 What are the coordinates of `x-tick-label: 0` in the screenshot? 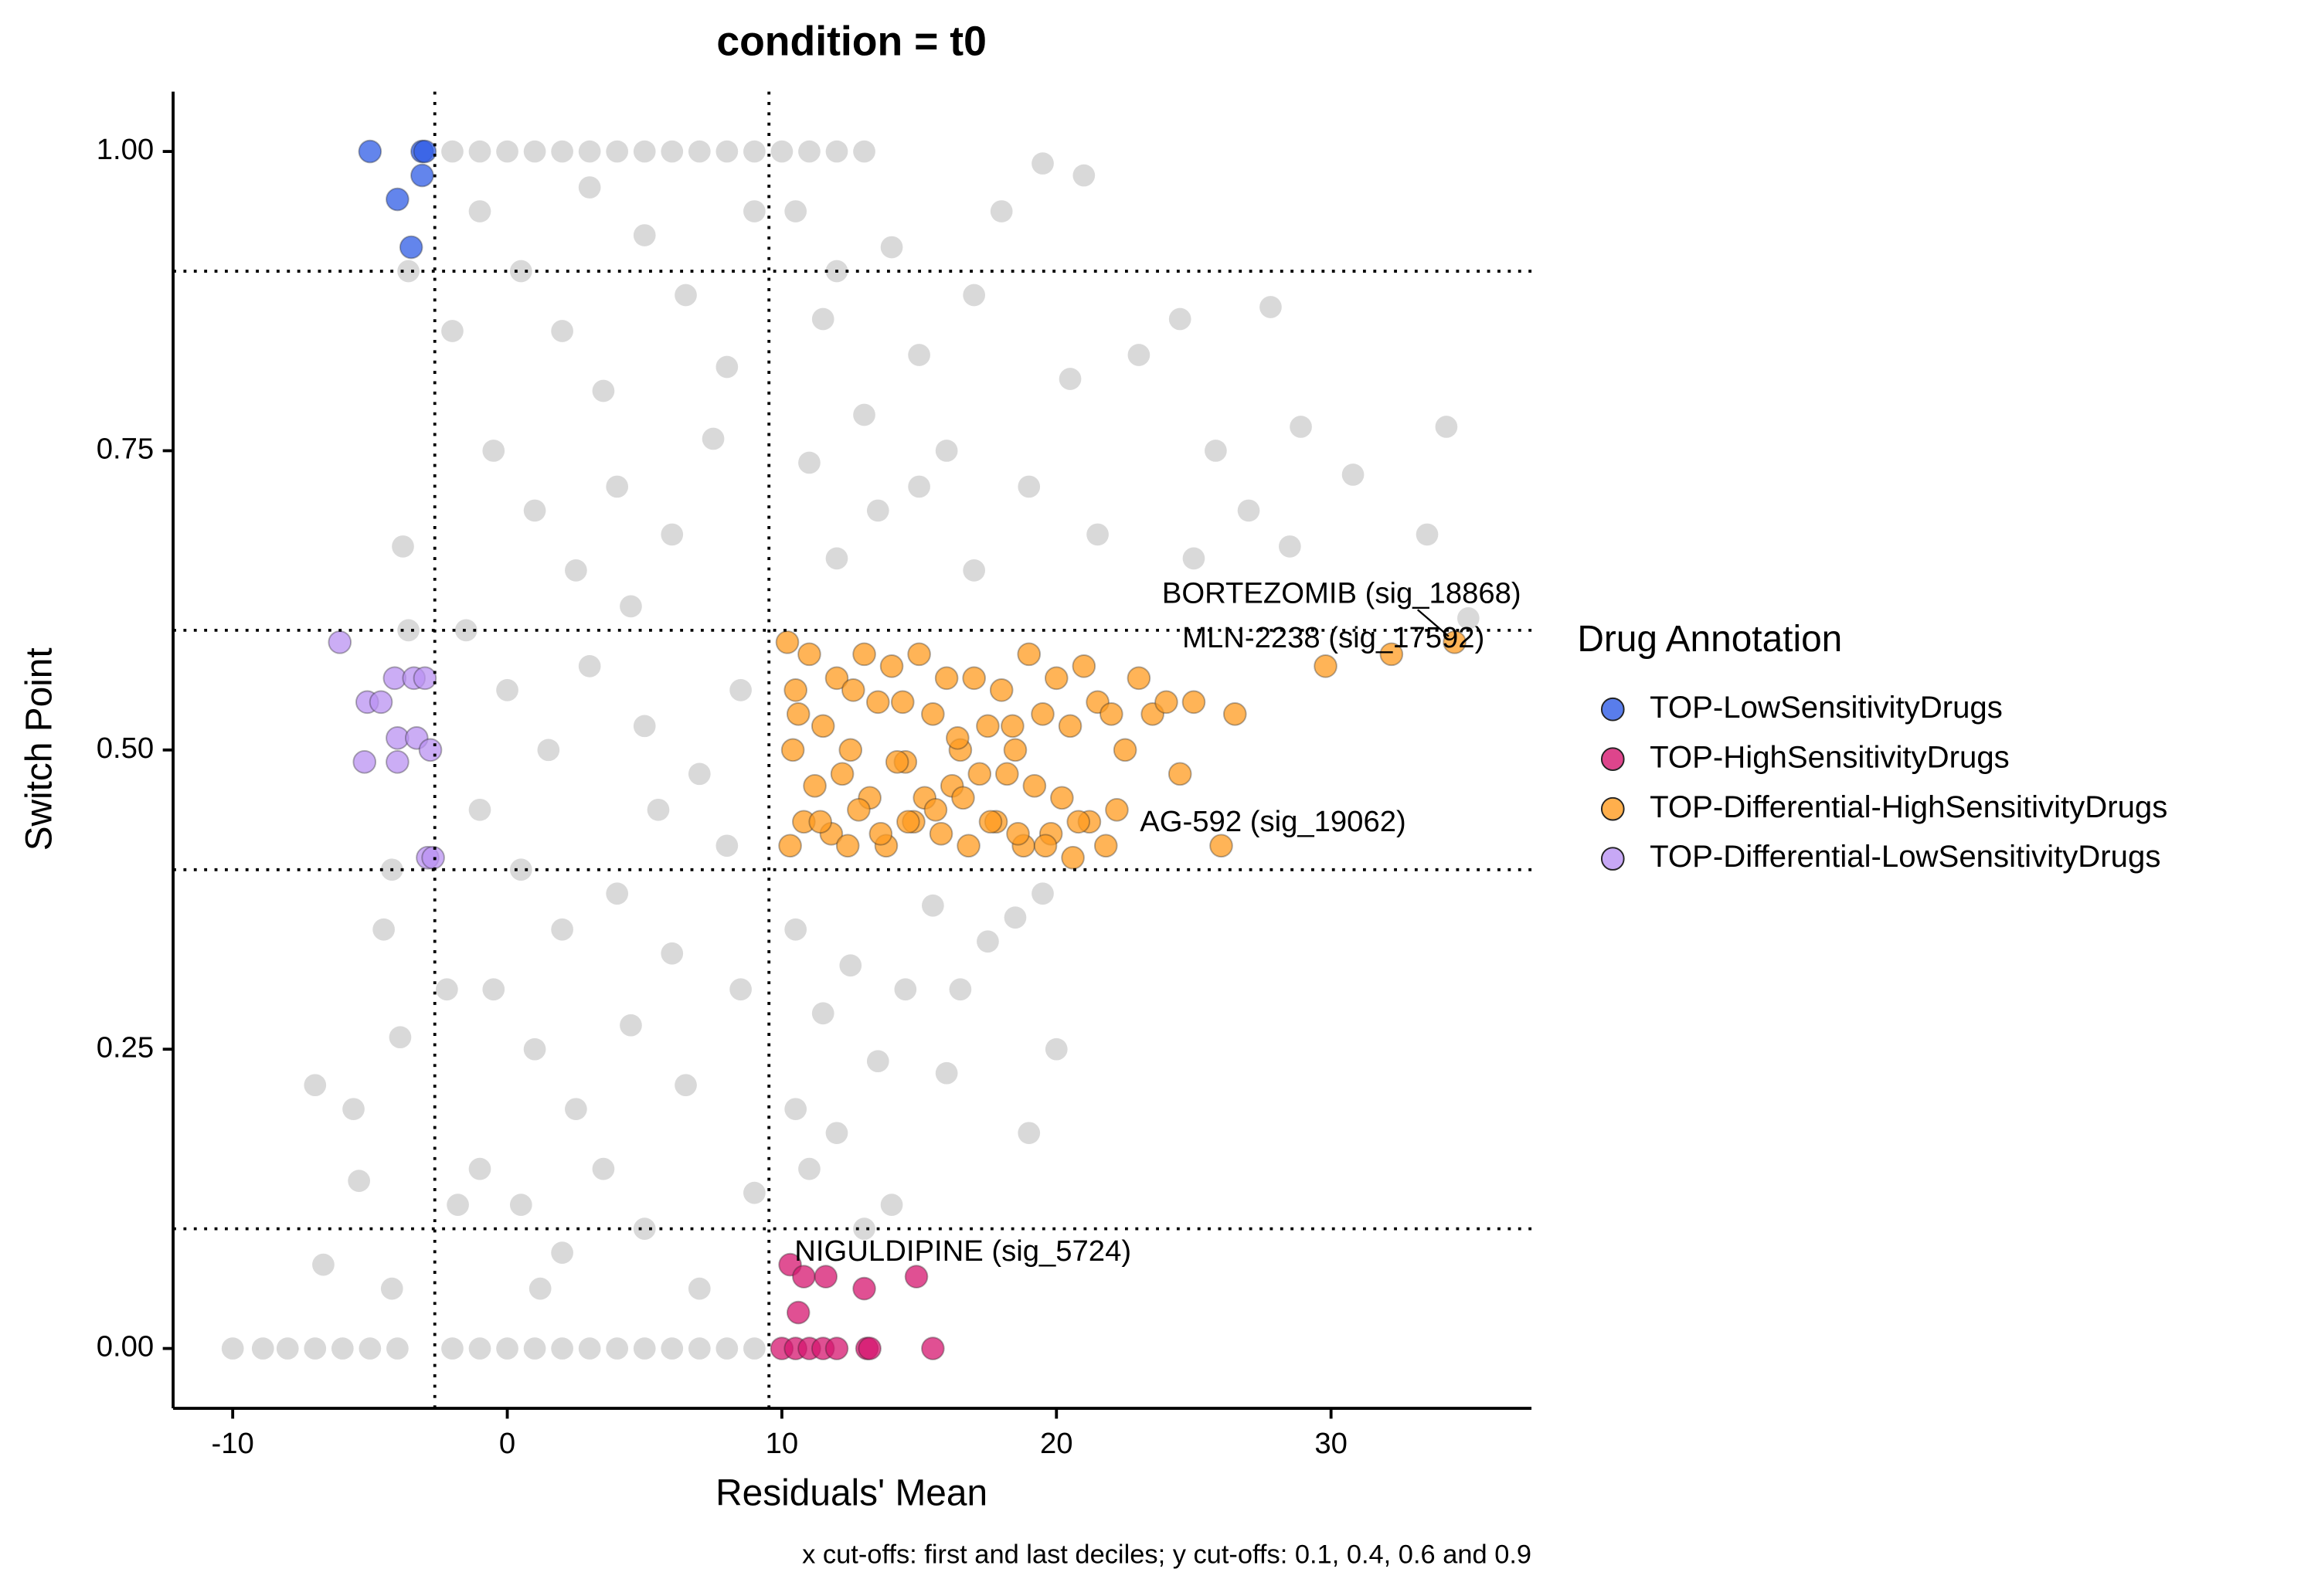 It's located at (507, 1443).